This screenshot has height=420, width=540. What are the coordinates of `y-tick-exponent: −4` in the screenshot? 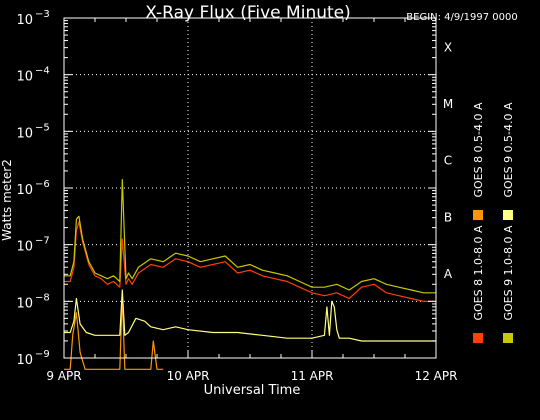 It's located at (42, 71).